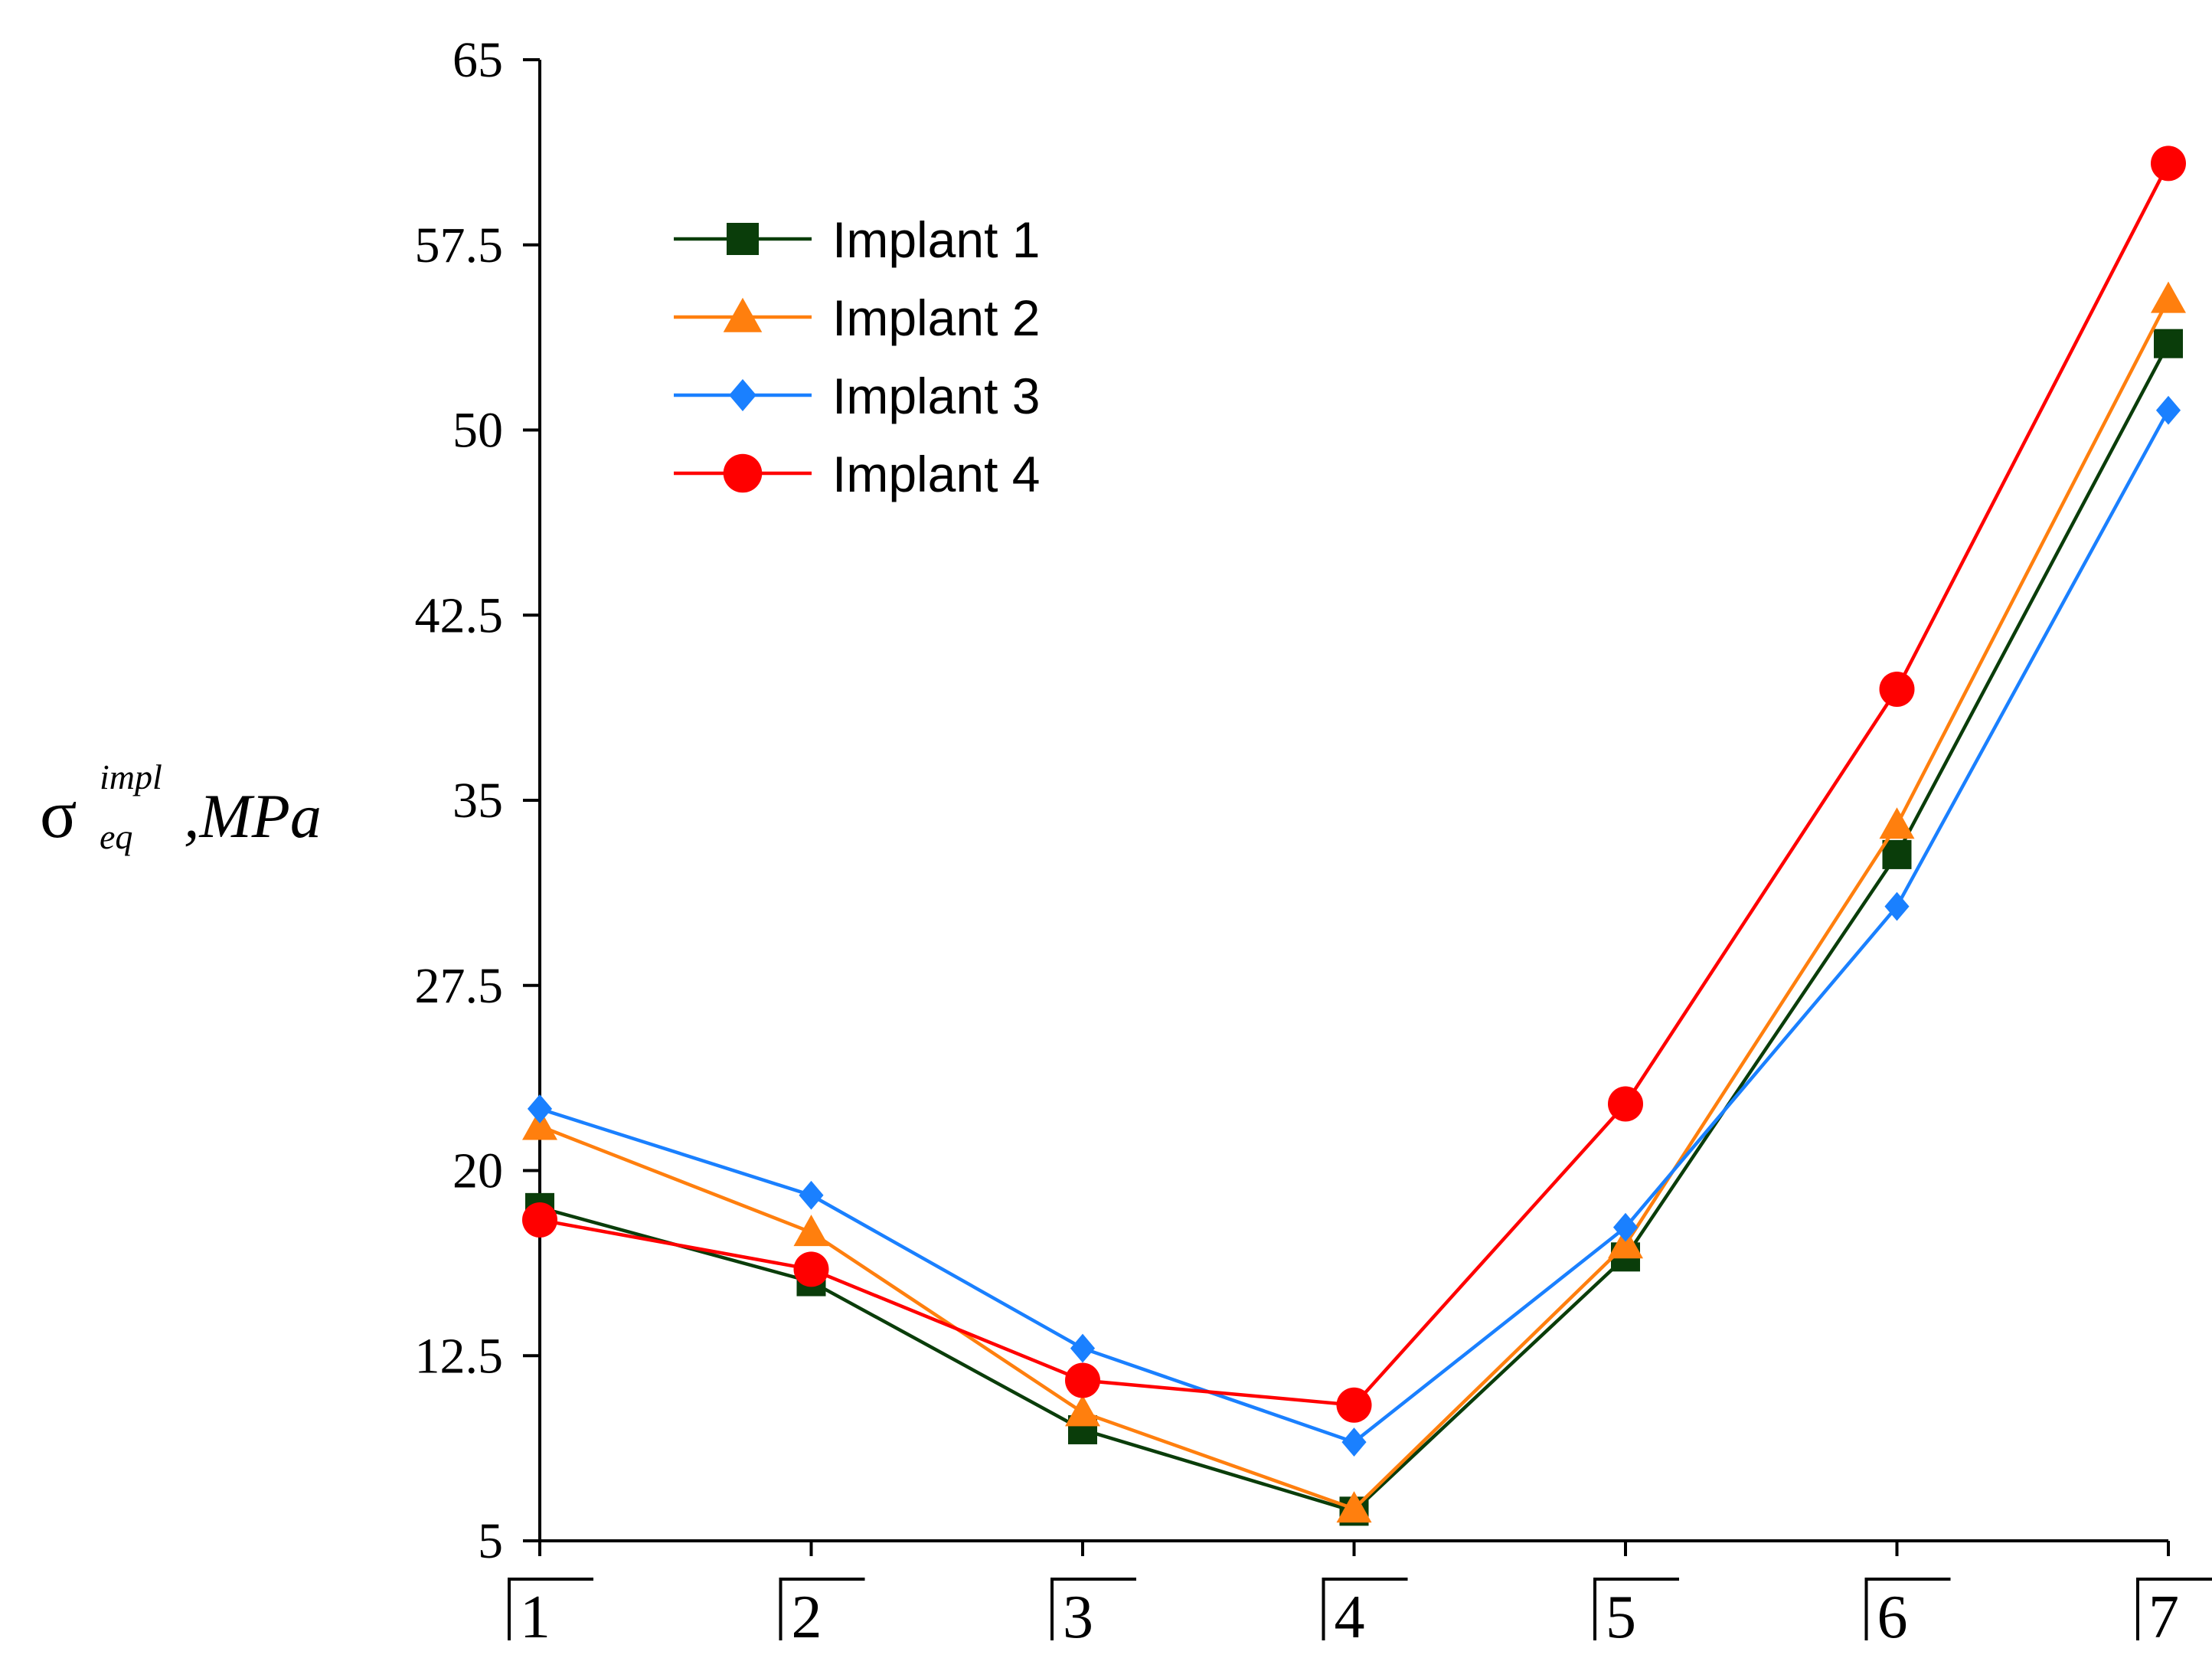  What do you see at coordinates (459, 1356) in the screenshot?
I see `y-tick-label: 12.5` at bounding box center [459, 1356].